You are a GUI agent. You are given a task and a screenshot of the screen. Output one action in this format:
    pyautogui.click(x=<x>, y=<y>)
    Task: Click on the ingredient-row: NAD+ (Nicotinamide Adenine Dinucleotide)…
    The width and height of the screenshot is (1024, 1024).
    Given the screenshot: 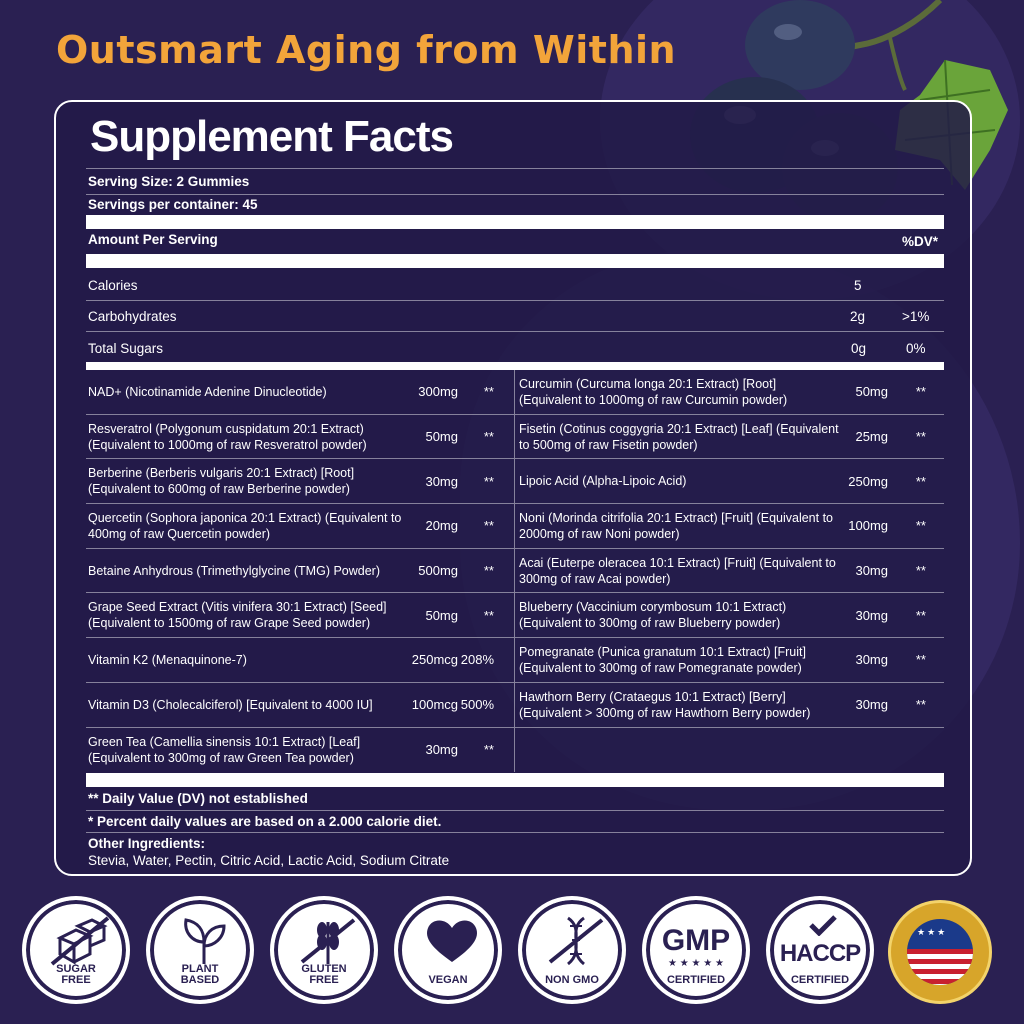 What is the action you would take?
    pyautogui.click(x=300, y=392)
    